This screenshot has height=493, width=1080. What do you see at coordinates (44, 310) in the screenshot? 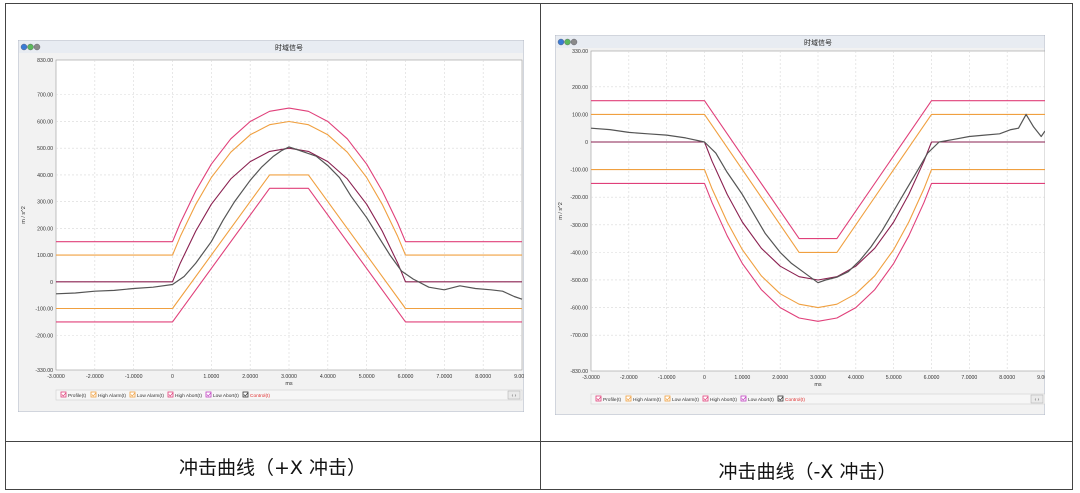
I see `y-tick-label: -100.00` at bounding box center [44, 310].